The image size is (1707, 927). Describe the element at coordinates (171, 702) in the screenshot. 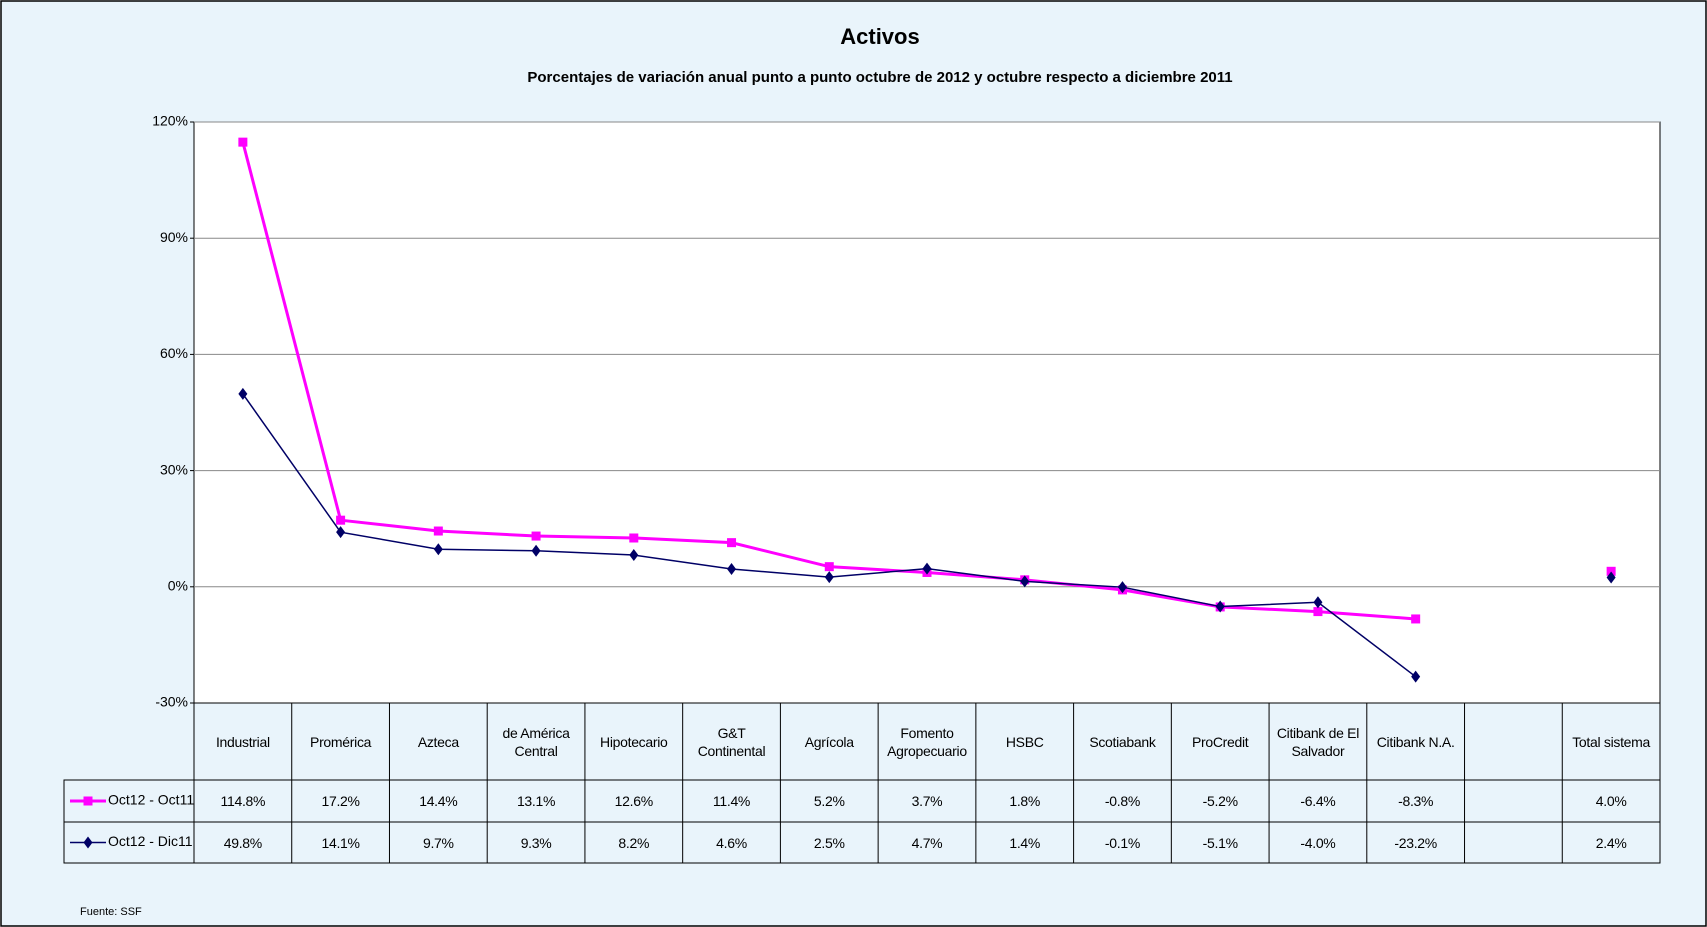

I see `y-tick-label: -30%` at that location.